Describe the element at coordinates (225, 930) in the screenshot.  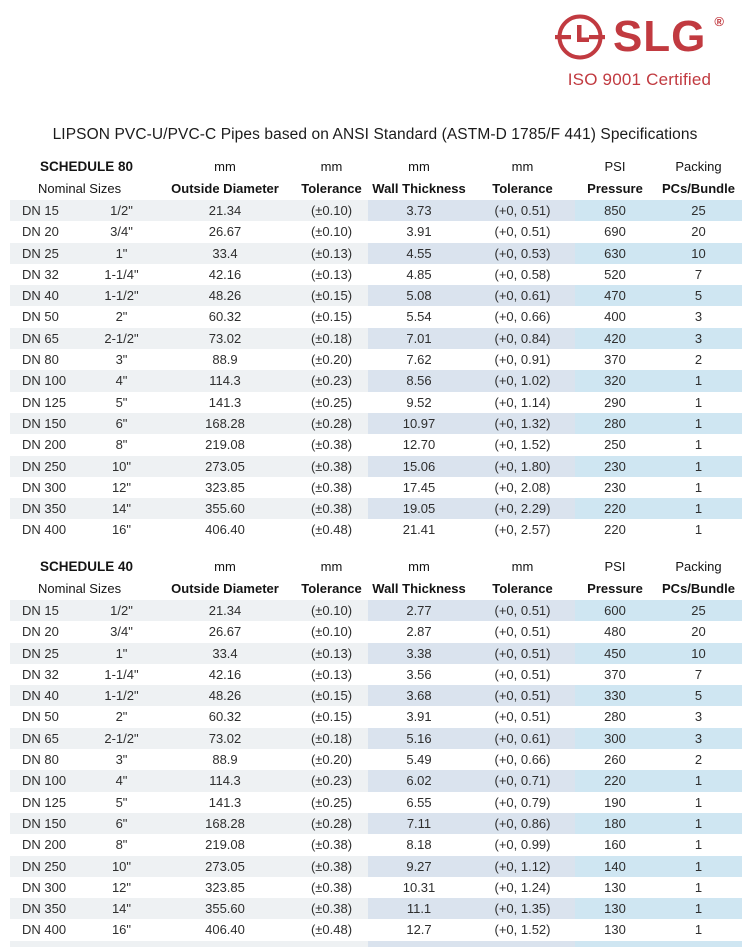
I see `cell-outside-diameter: 406.40` at that location.